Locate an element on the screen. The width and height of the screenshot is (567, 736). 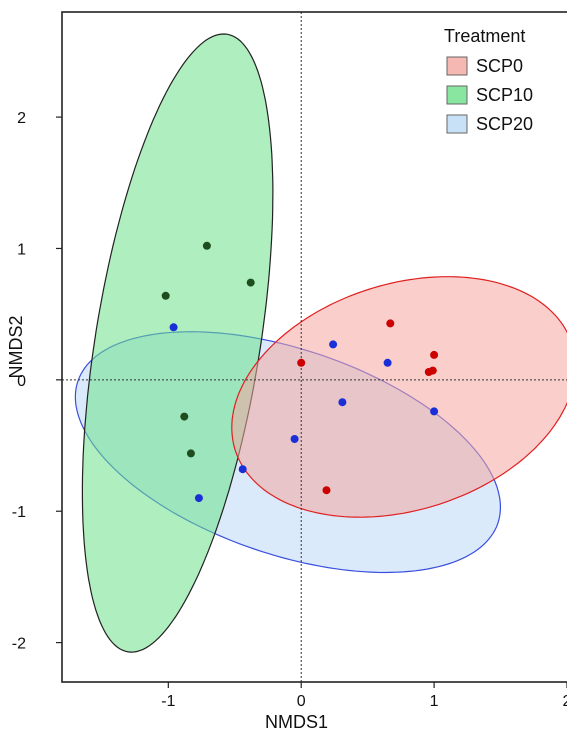
legend-label-scp20: SCP20 is located at coordinates (504, 124).